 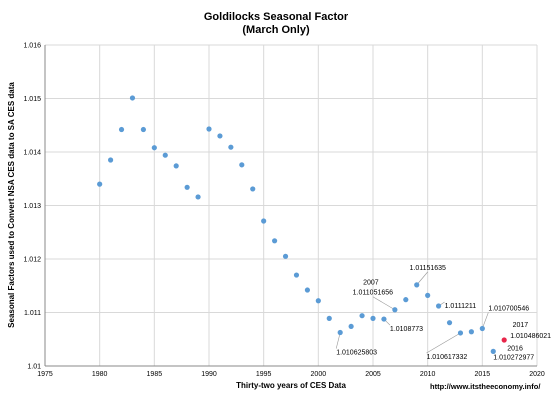 What do you see at coordinates (32, 46) in the screenshot?
I see `y-tick-label: 1.016` at bounding box center [32, 46].